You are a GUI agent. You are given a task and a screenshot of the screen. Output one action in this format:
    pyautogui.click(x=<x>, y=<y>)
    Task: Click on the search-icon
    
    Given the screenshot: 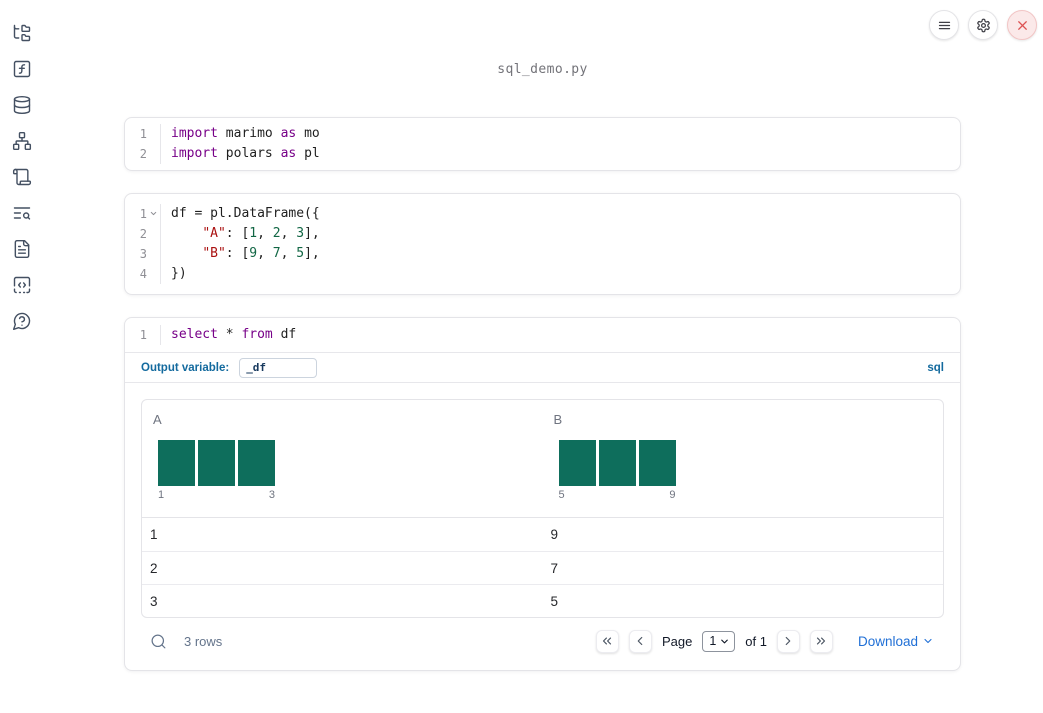 What is the action you would take?
    pyautogui.click(x=159, y=641)
    